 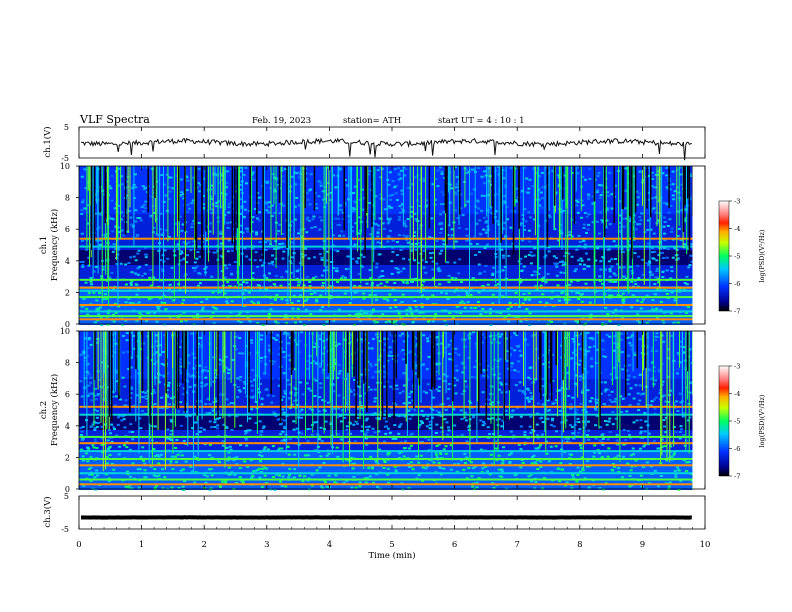 What do you see at coordinates (372, 121) in the screenshot?
I see `station-label: station= ATH` at bounding box center [372, 121].